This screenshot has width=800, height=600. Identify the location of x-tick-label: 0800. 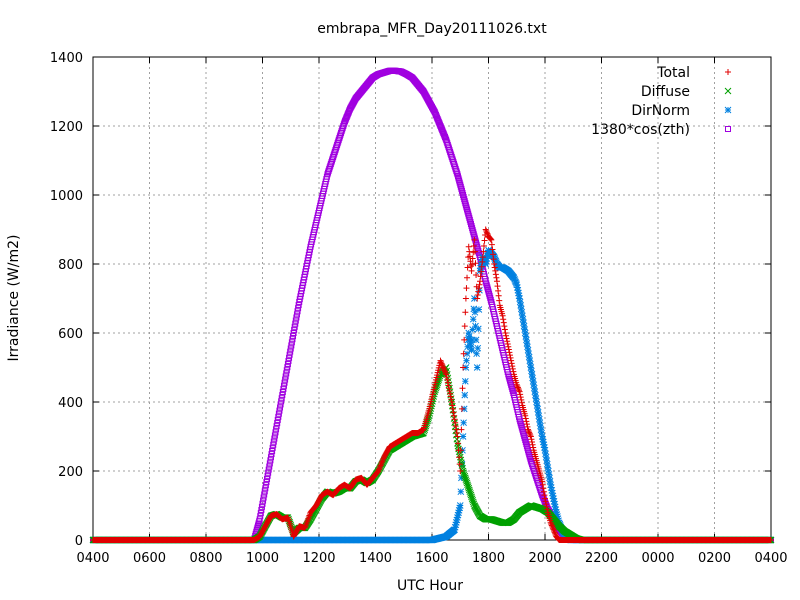
(205, 558).